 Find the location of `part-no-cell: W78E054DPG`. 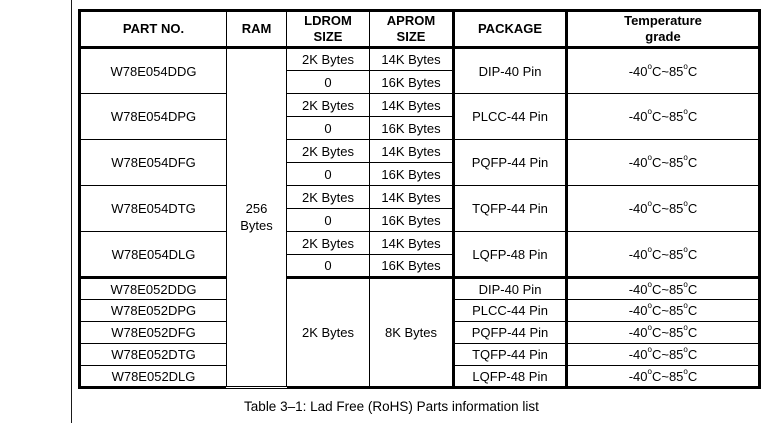

part-no-cell: W78E054DPG is located at coordinates (153, 116).